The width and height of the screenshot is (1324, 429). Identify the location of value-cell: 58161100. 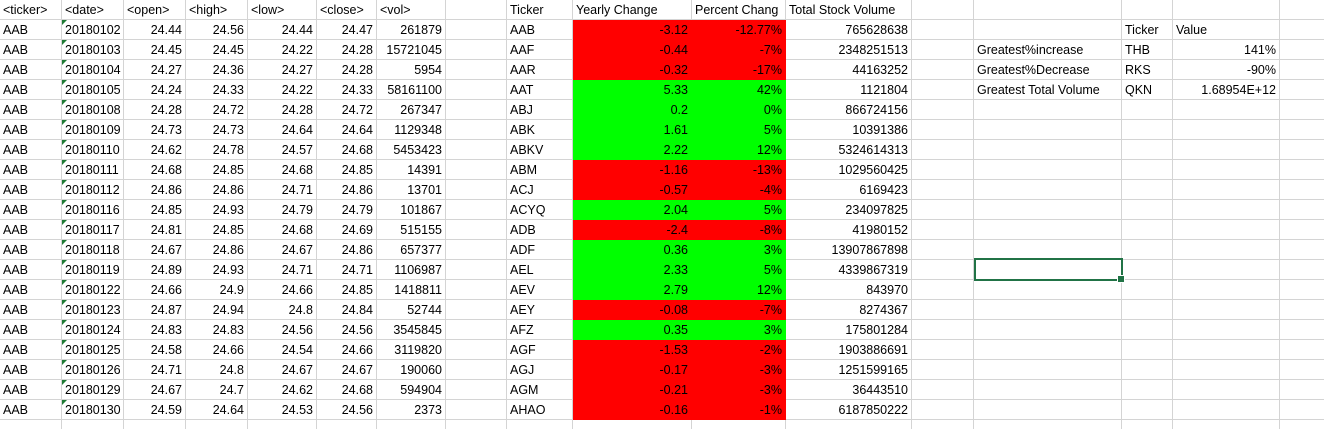
(411, 90).